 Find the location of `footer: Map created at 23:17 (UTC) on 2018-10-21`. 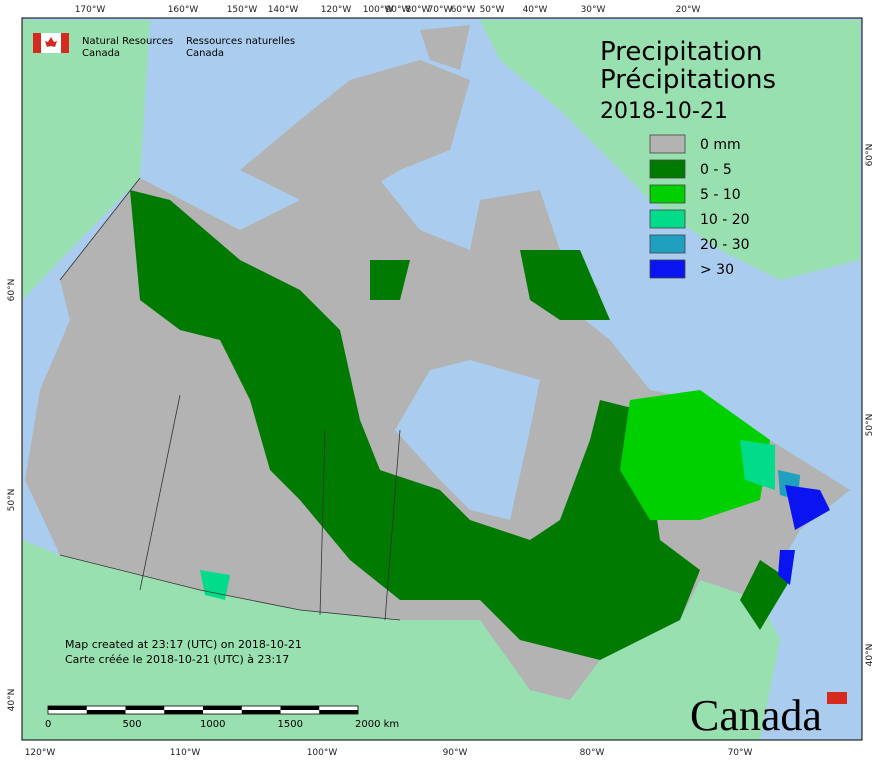

footer: Map created at 23:17 (UTC) on 2018-10-21 is located at coordinates (183, 644).